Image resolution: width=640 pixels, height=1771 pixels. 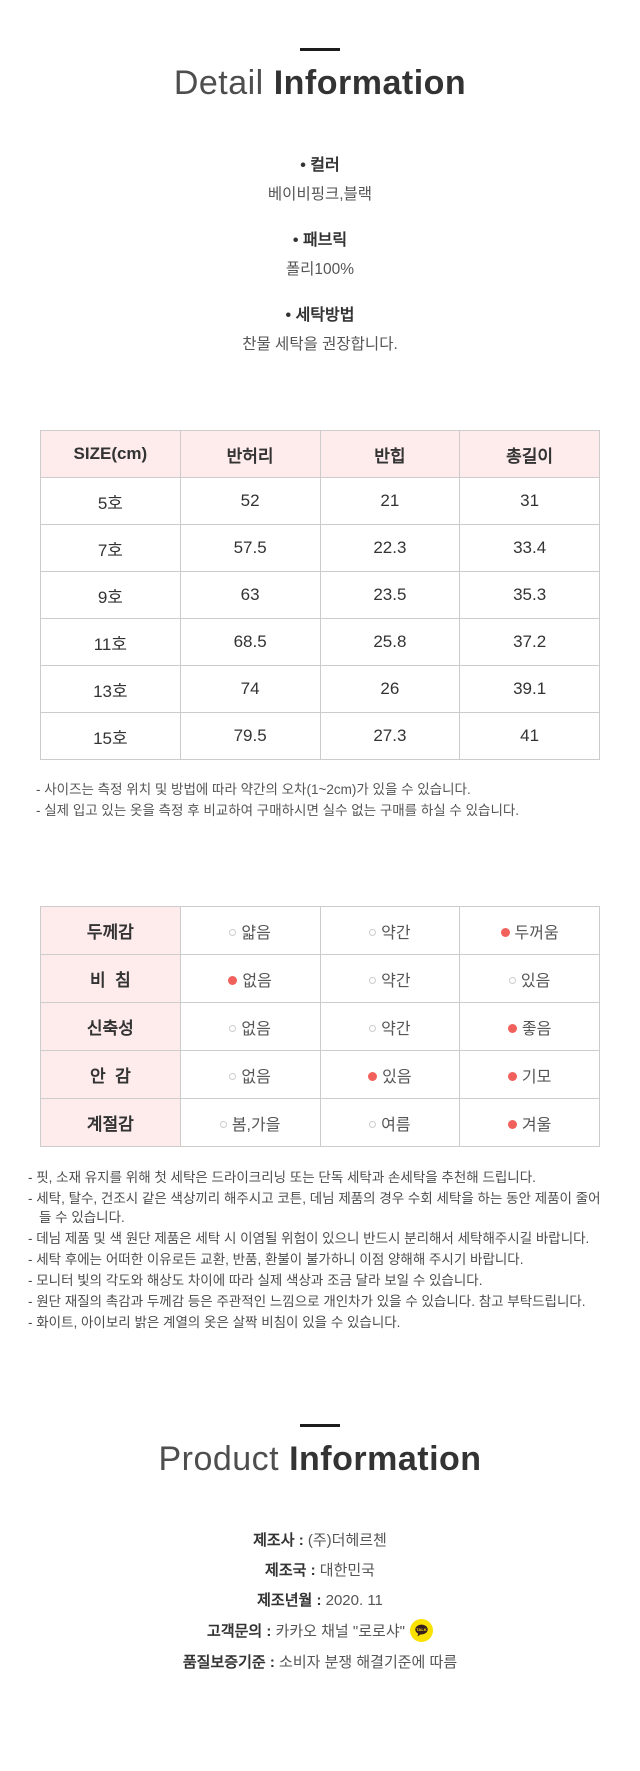 I want to click on attr-label-lining: 안 감, so click(x=110, y=1075).